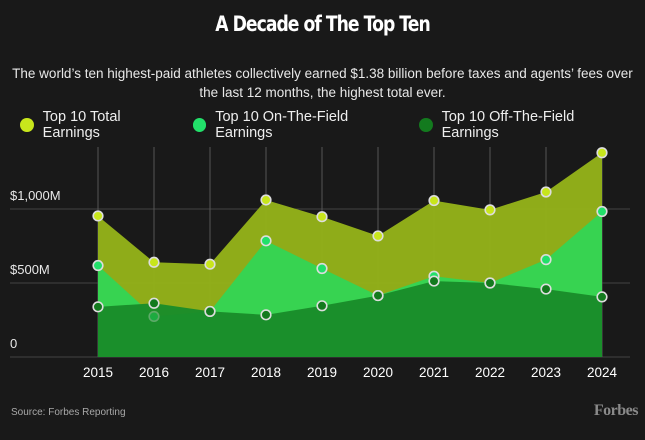  I want to click on x-tick-label: 2021, so click(434, 372).